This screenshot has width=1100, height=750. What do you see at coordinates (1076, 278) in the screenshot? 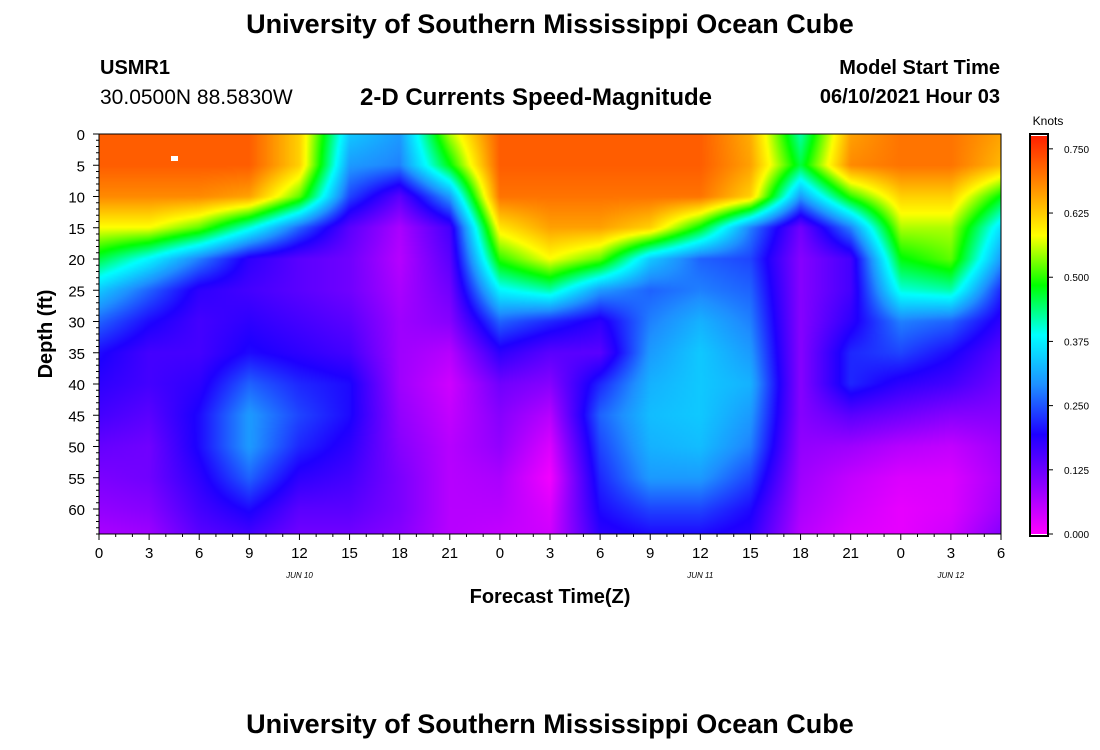
I see `colorbar-tick-label: 0.500` at bounding box center [1076, 278].